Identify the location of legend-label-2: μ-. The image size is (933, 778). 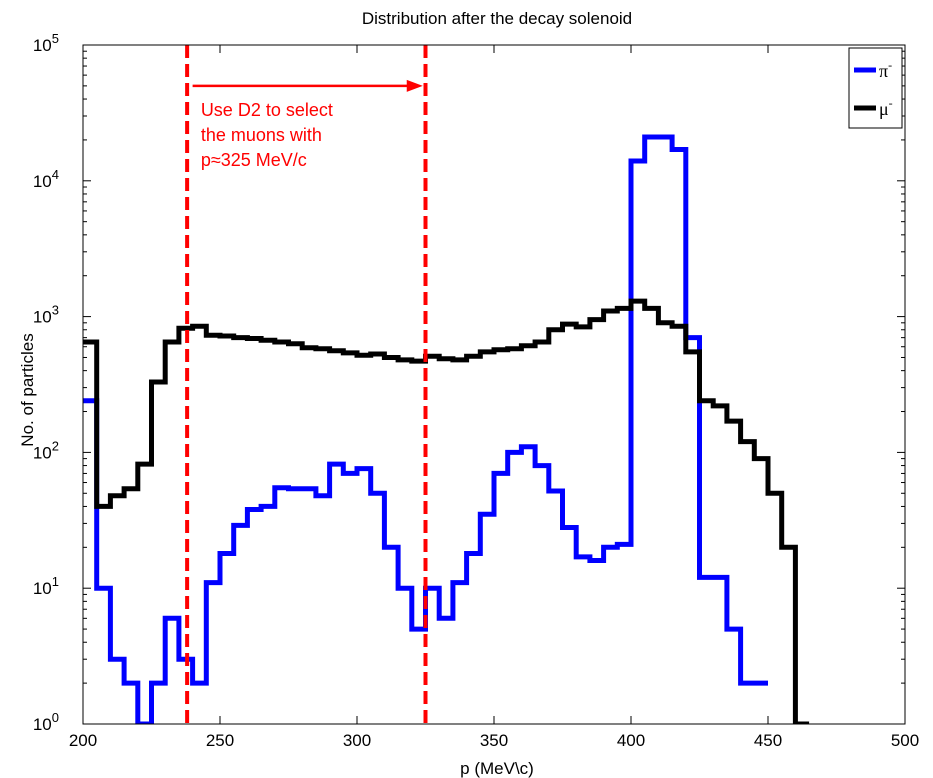
(886, 107).